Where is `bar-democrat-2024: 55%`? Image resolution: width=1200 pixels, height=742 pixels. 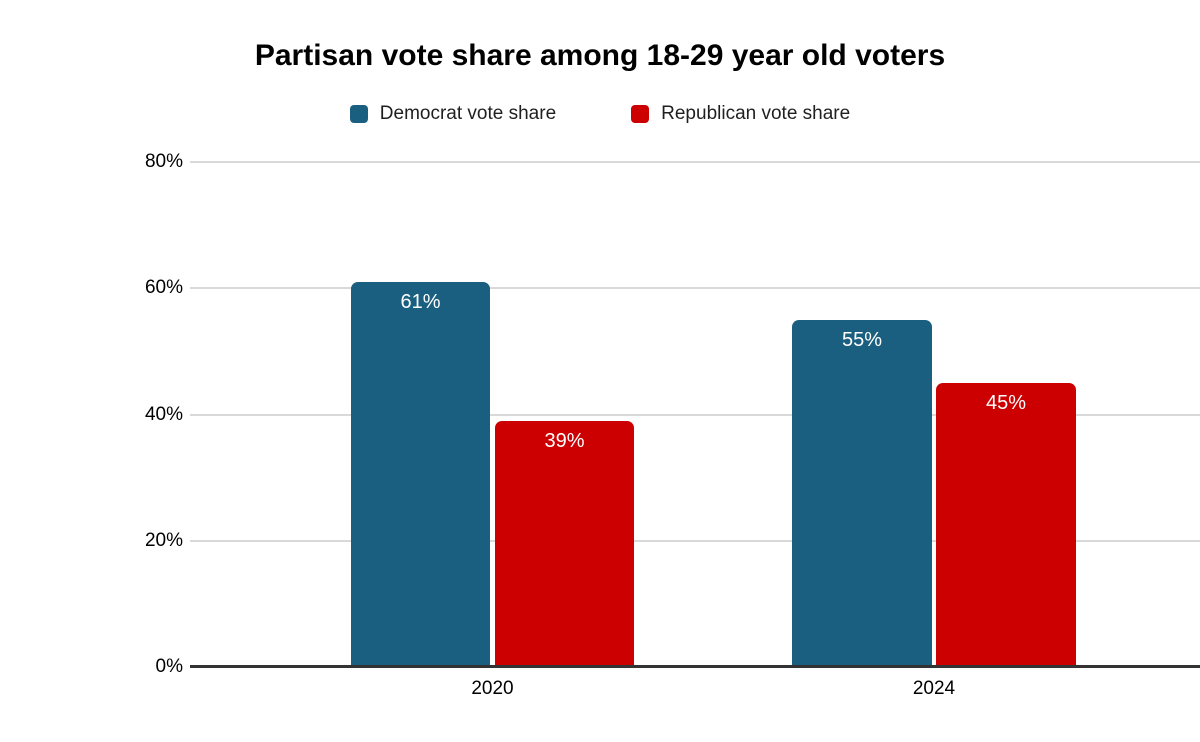
bar-democrat-2024: 55% is located at coordinates (862, 493).